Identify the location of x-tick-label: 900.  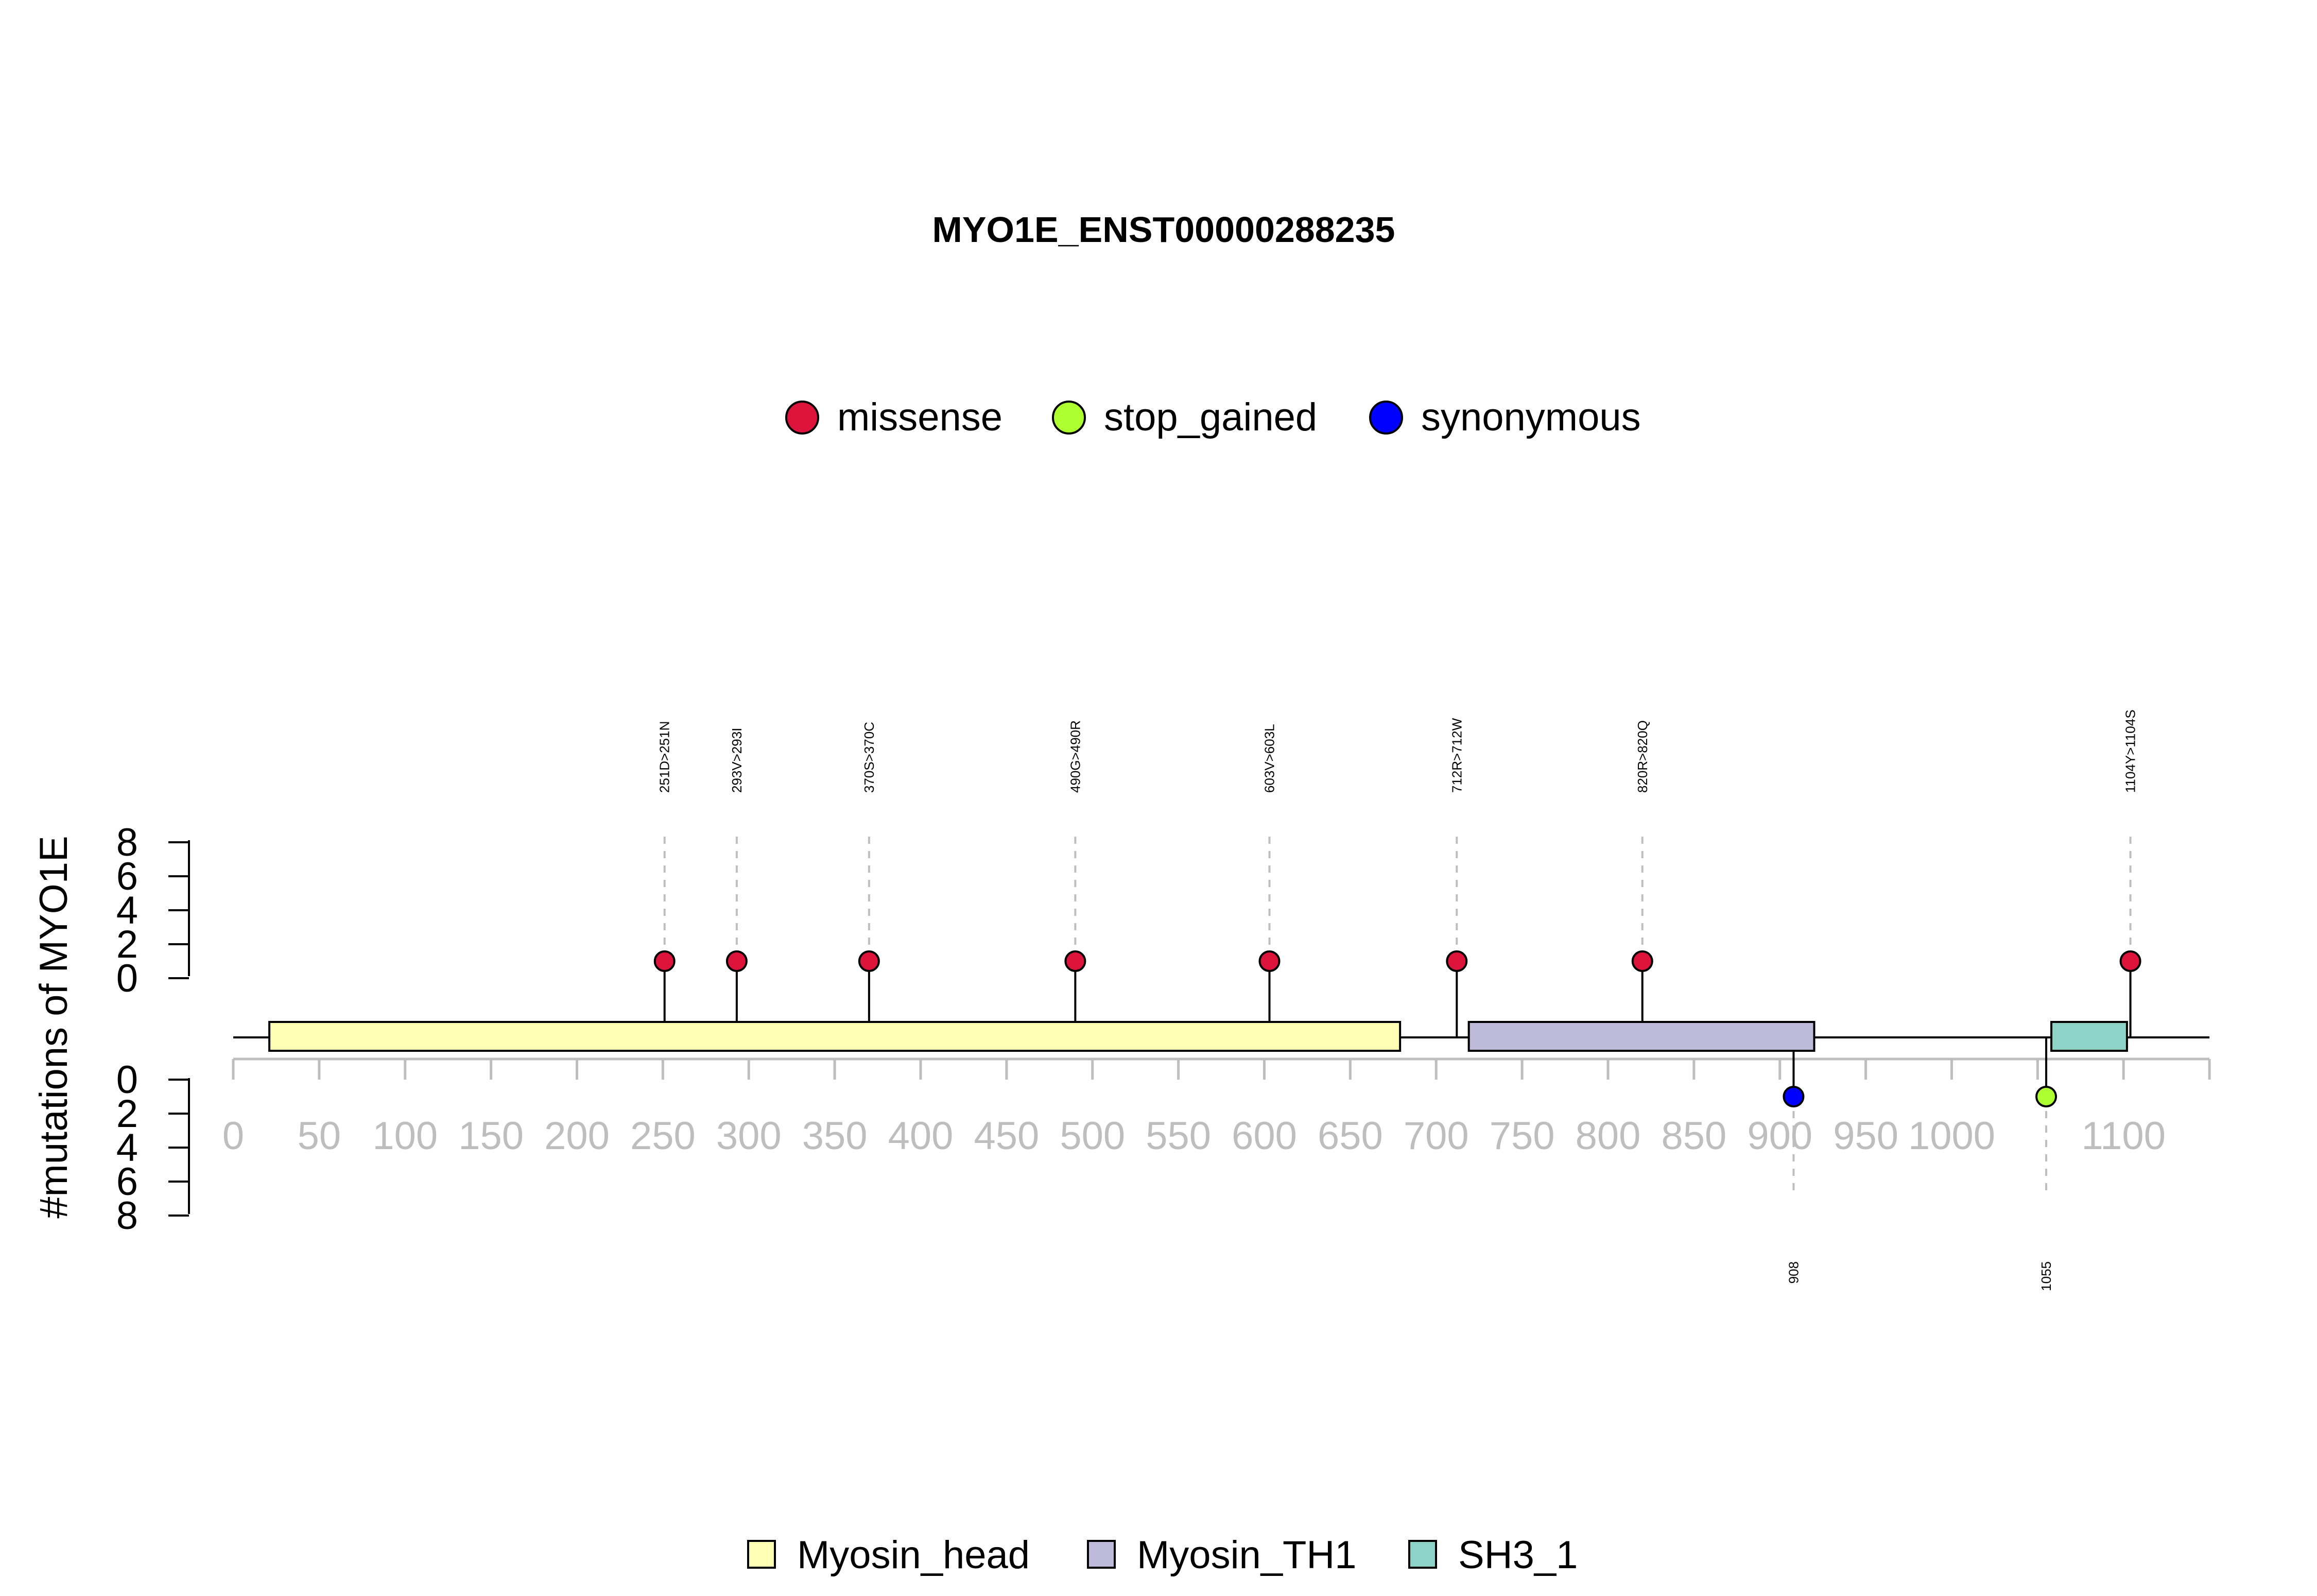
(1779, 1136).